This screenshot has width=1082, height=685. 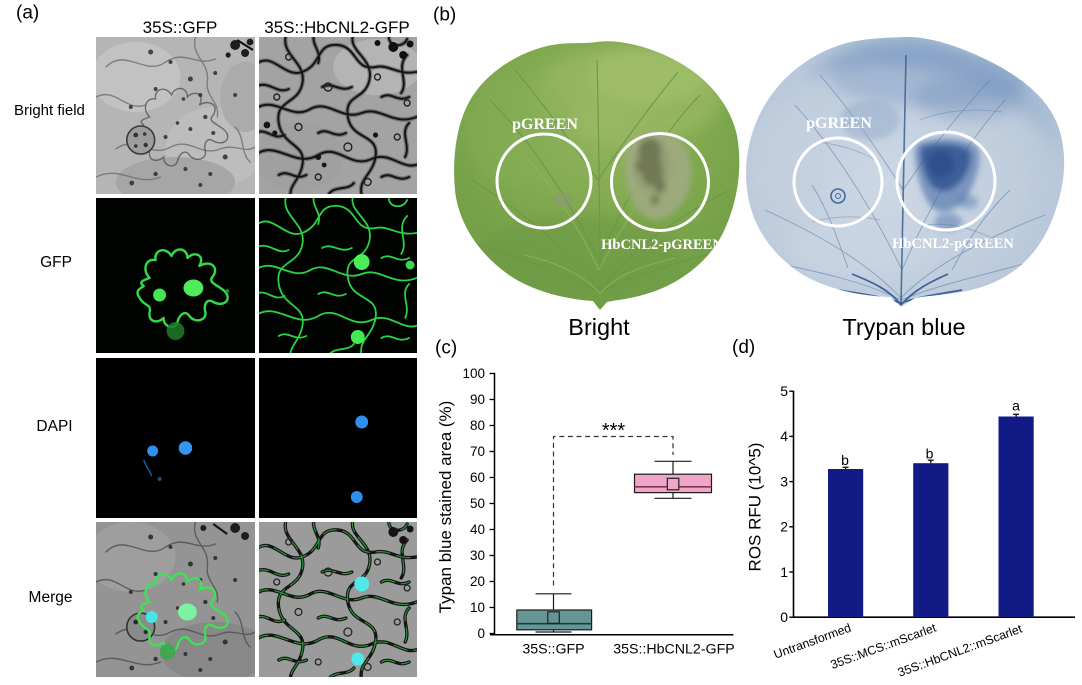 I want to click on svg-text: Trypan blue, so click(x=903, y=327).